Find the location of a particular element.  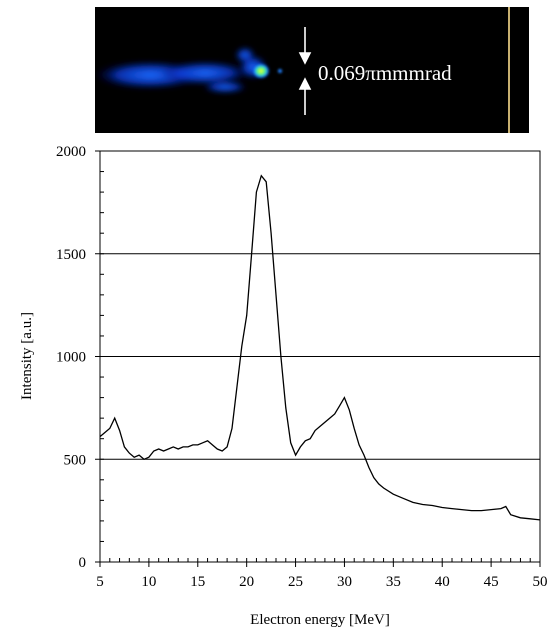

x-axis-title: Electron energy [MeV] is located at coordinates (320, 620).